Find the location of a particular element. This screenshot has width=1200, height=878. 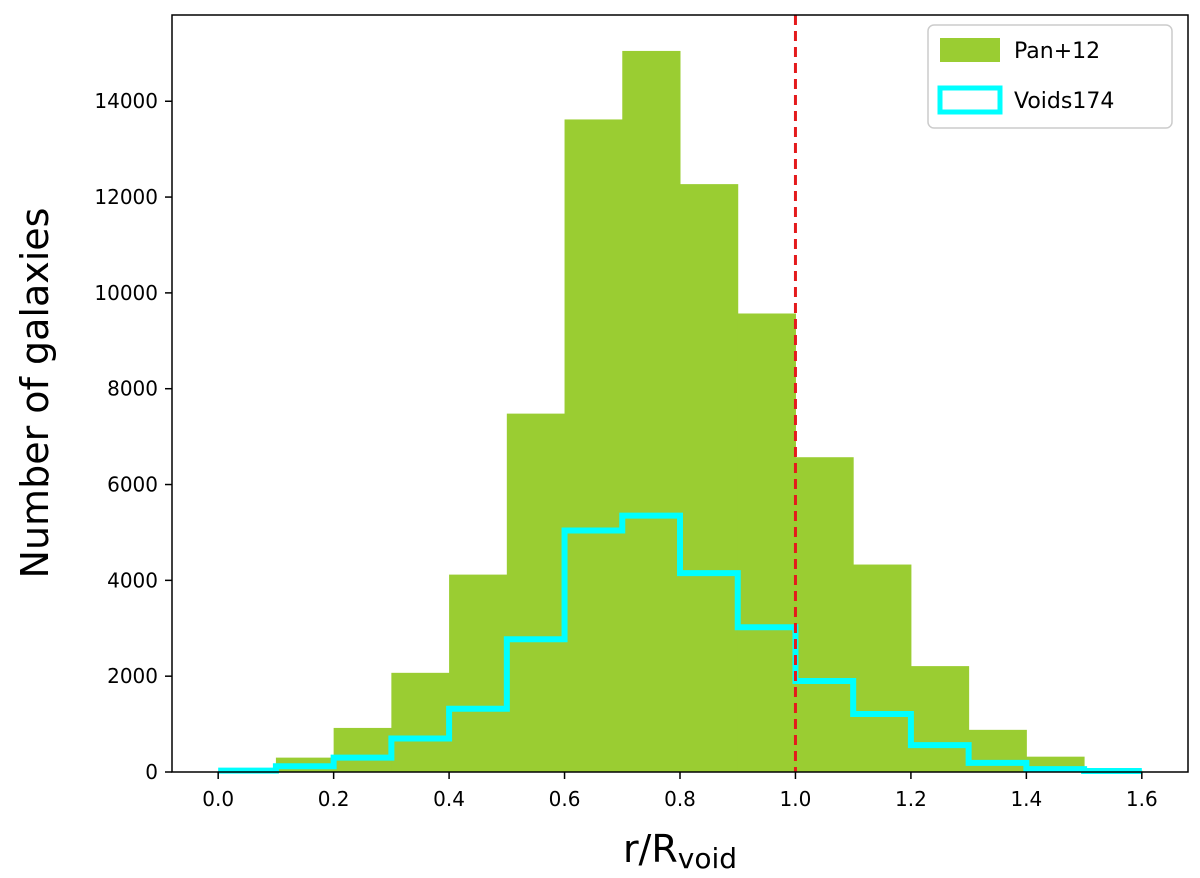

x-axis-title-main: r/R is located at coordinates (650, 849).